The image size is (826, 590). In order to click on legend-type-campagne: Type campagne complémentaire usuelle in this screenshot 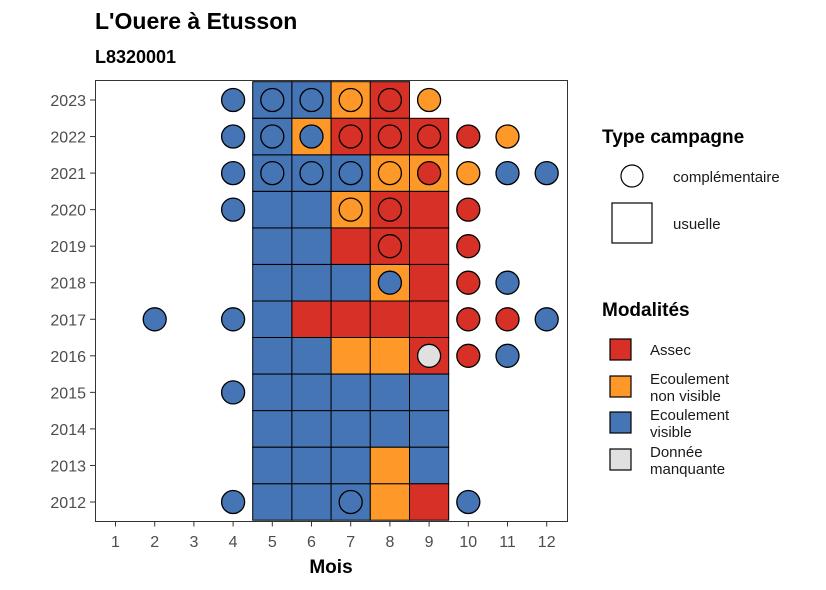, I will do `click(691, 185)`.